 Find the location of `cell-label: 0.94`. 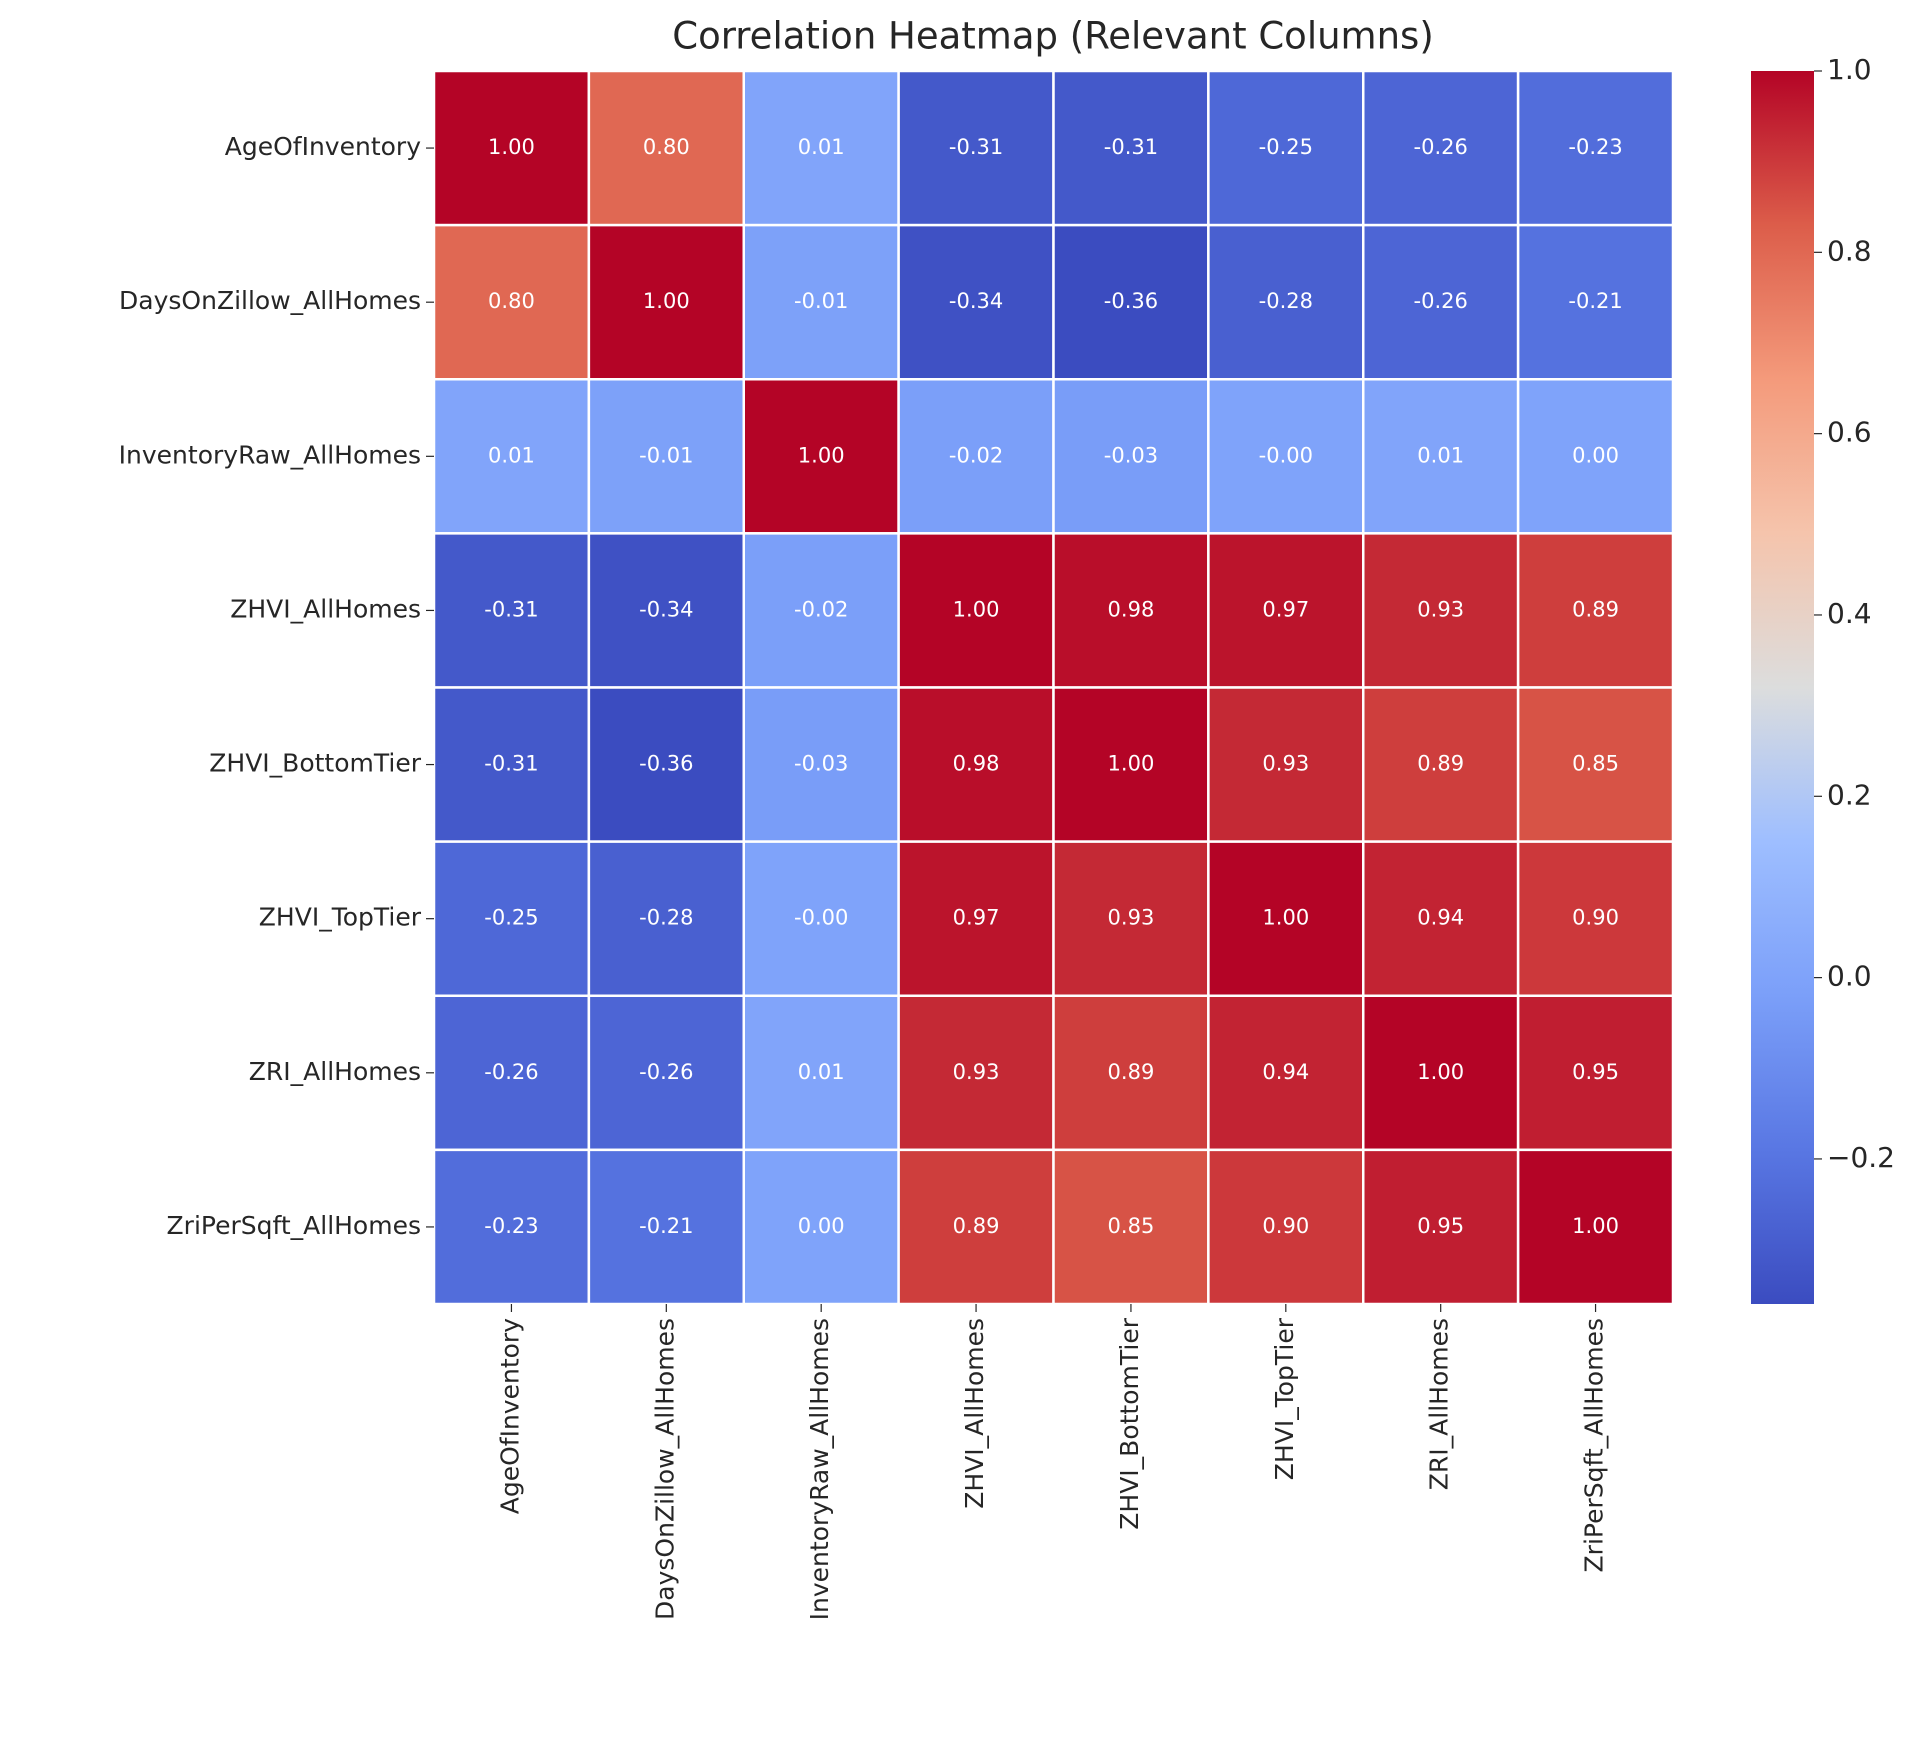

cell-label: 0.94 is located at coordinates (1440, 918).